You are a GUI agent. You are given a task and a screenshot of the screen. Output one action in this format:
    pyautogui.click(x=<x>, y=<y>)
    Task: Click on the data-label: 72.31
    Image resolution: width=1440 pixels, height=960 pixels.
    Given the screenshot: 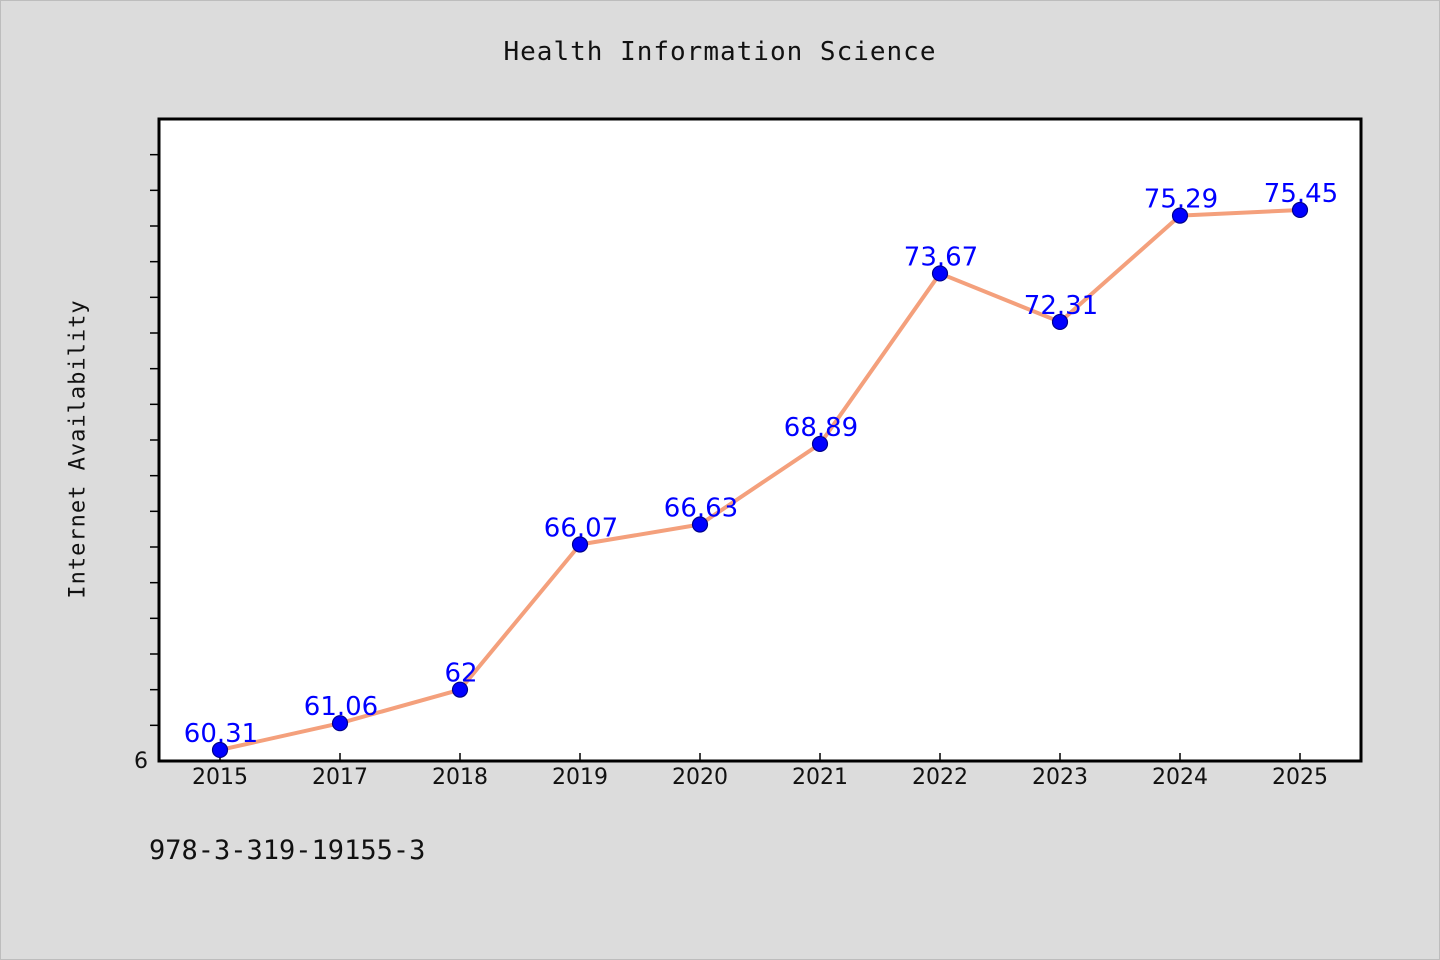 What is the action you would take?
    pyautogui.click(x=1061, y=306)
    